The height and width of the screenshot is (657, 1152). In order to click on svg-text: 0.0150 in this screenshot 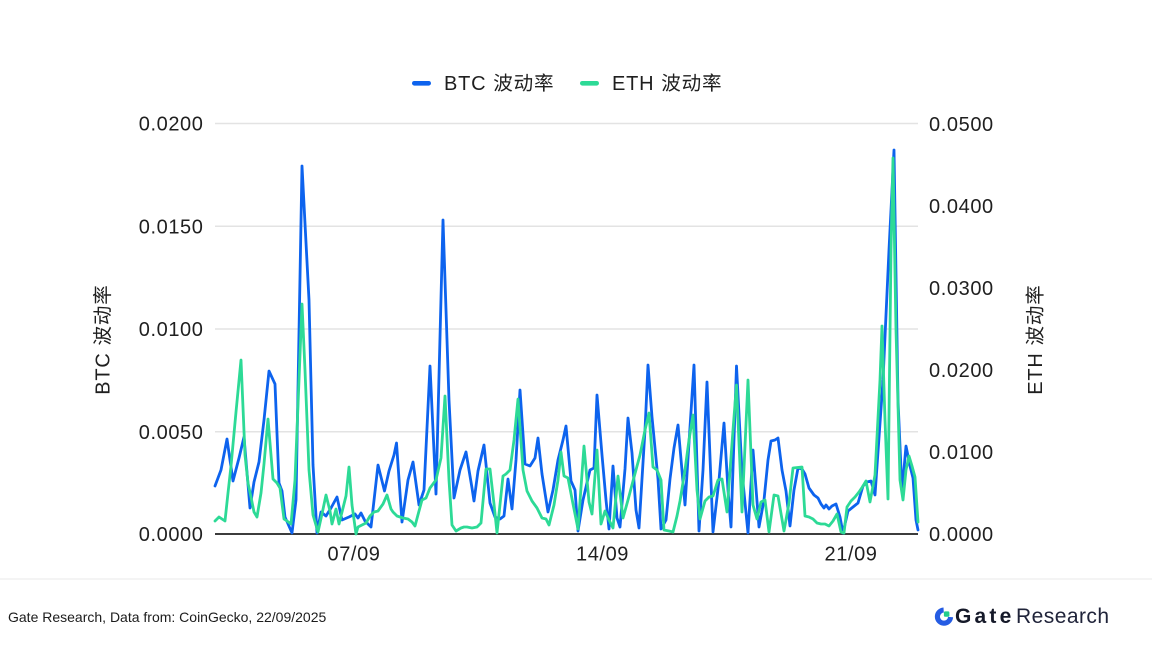, I will do `click(171, 227)`.